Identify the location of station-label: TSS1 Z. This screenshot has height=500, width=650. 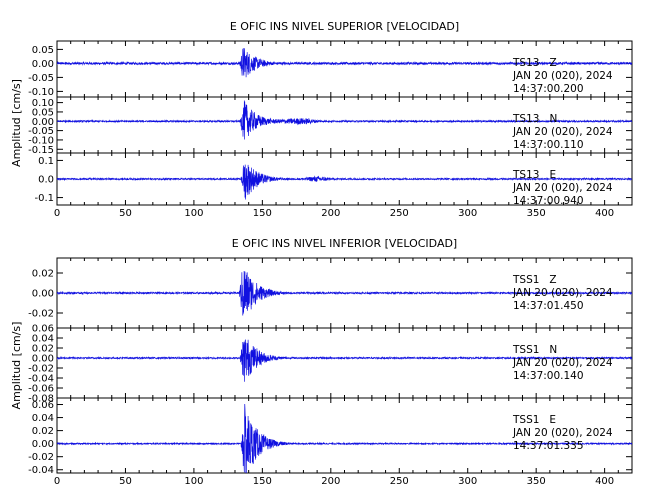
(534, 280).